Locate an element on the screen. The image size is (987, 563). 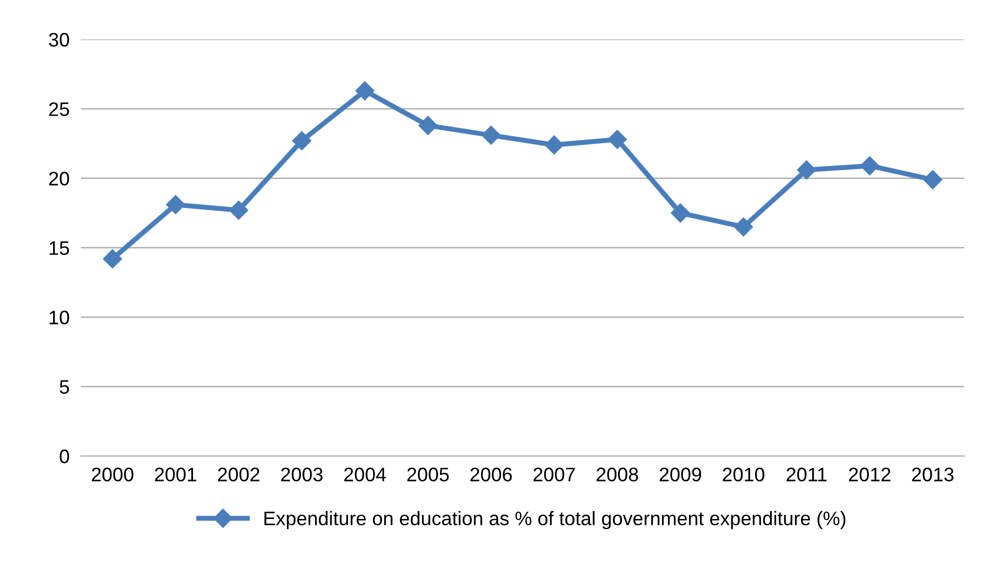
y-tick-label: 20 is located at coordinates (59, 179).